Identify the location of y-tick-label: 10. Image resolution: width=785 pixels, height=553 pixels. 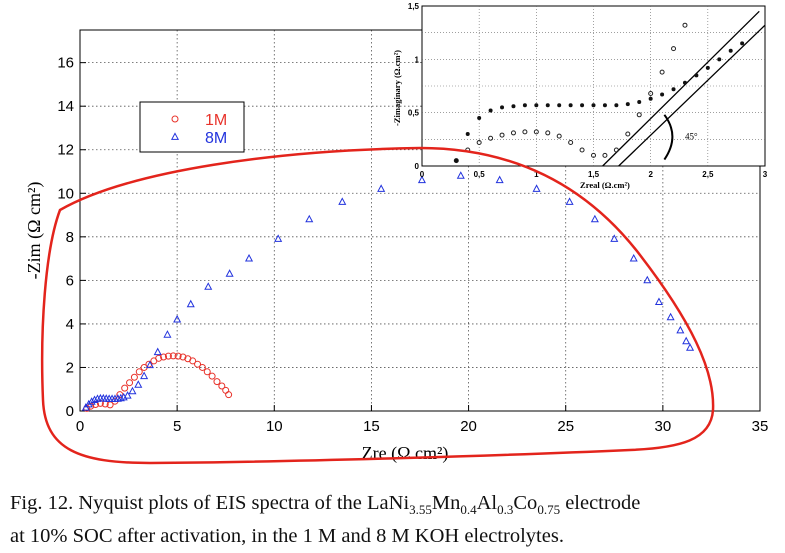
(65, 193).